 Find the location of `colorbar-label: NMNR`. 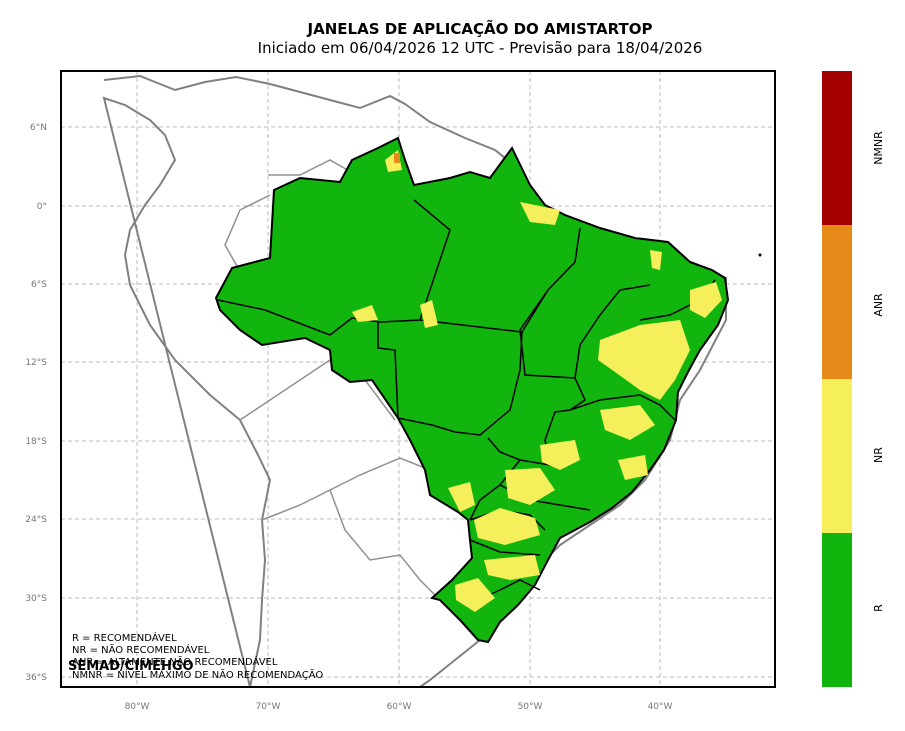

colorbar-label: NMNR is located at coordinates (878, 148).